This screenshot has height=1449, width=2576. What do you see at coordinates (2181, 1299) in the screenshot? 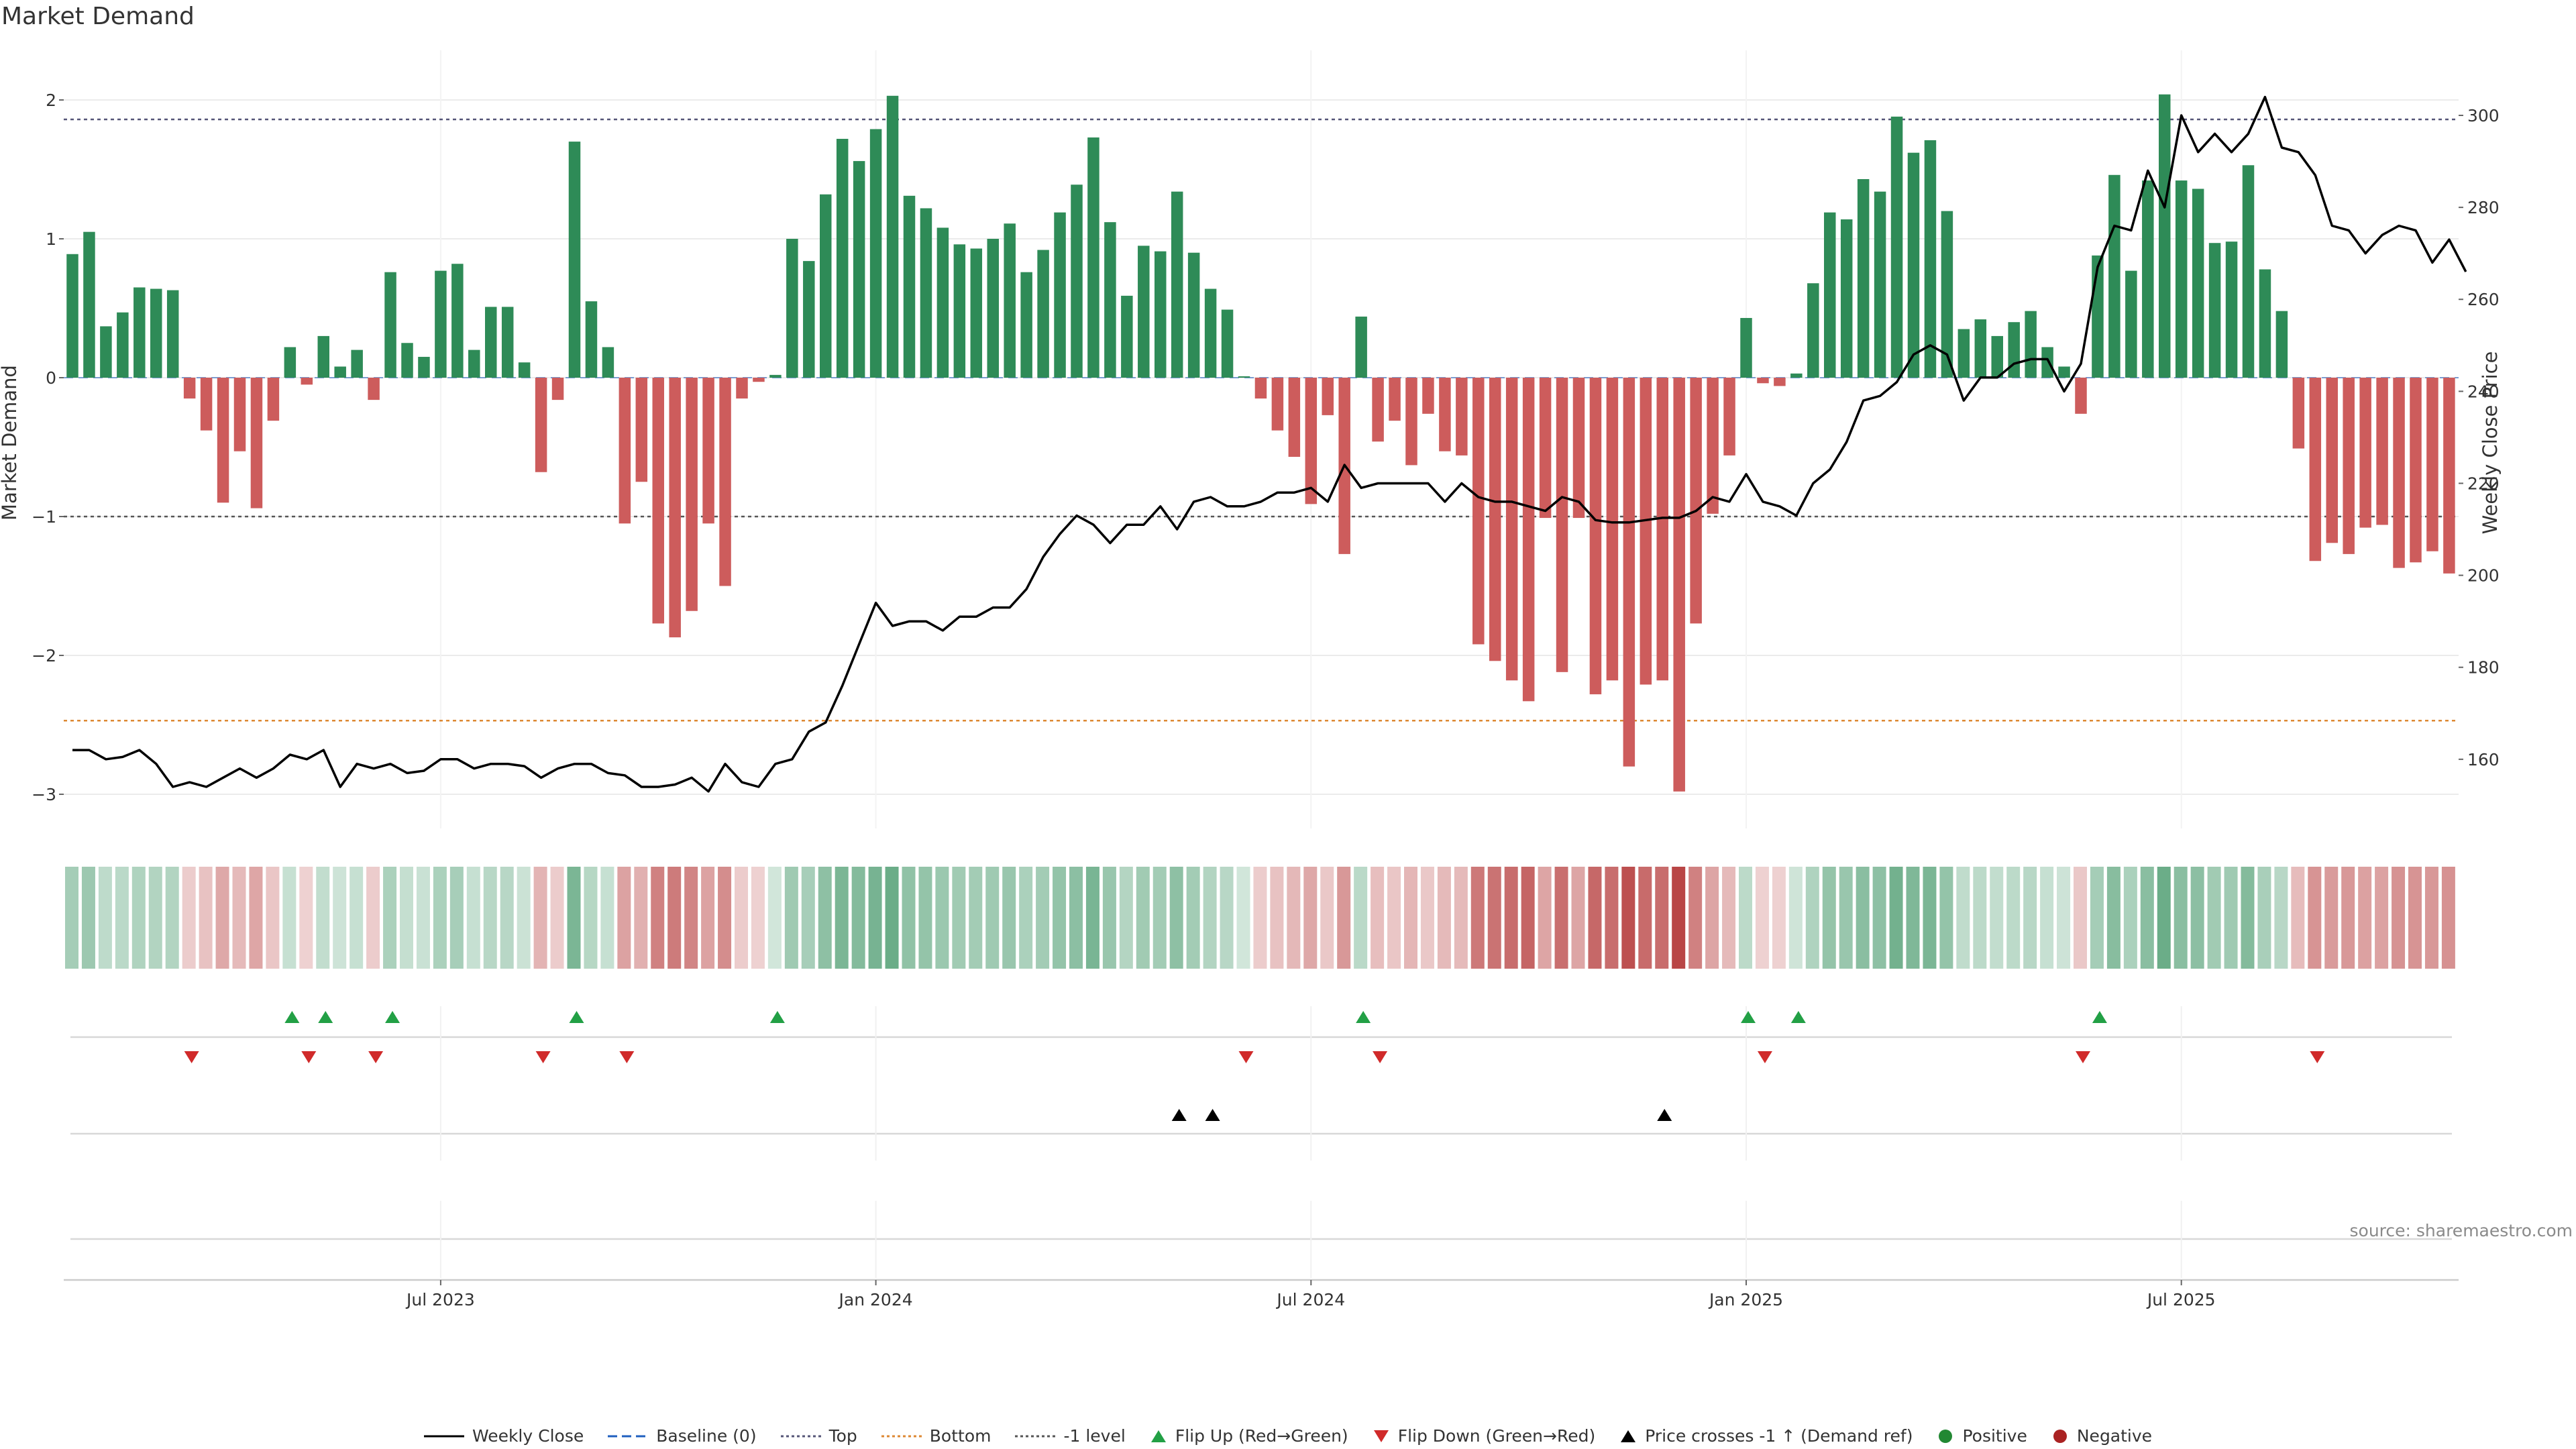
I see `x-tick-label: Jul 2025` at bounding box center [2181, 1299].